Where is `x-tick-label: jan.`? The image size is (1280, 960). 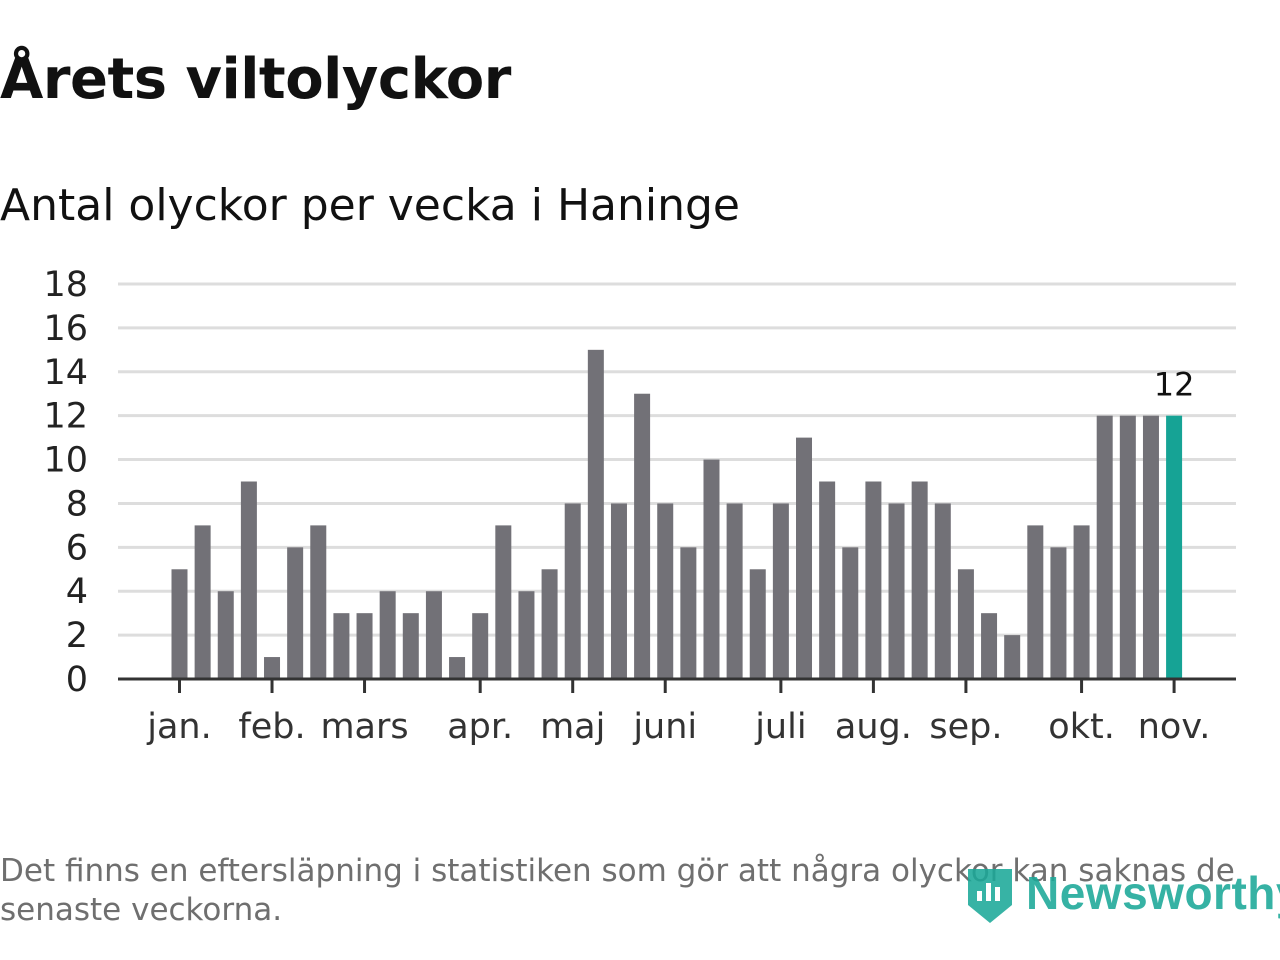
x-tick-label: jan. is located at coordinates (178, 727).